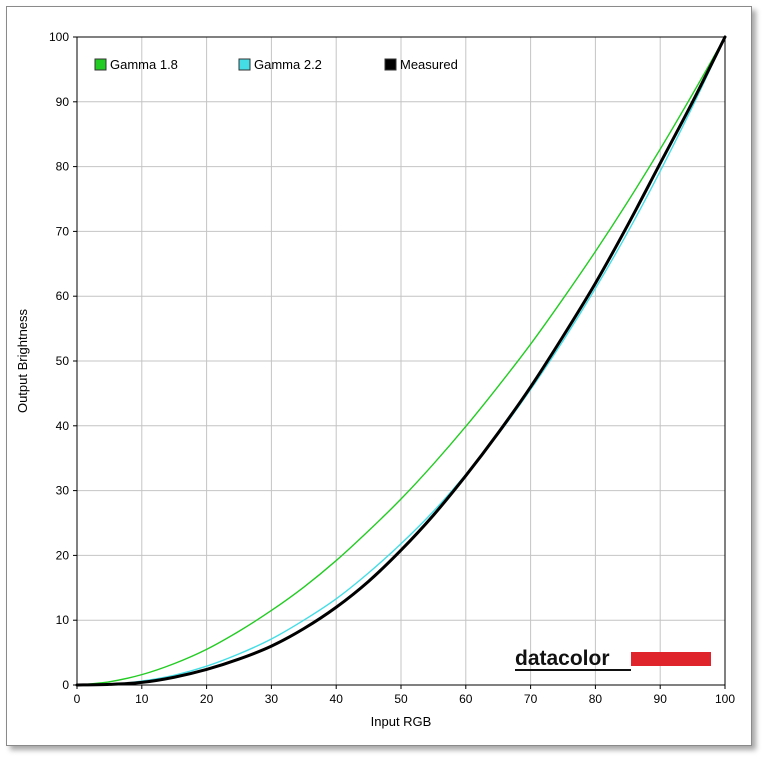 This screenshot has width=763, height=758. I want to click on x-axis-ticks: 0 10 20 30 40 50 60 70 80 90 100, so click(404, 695).